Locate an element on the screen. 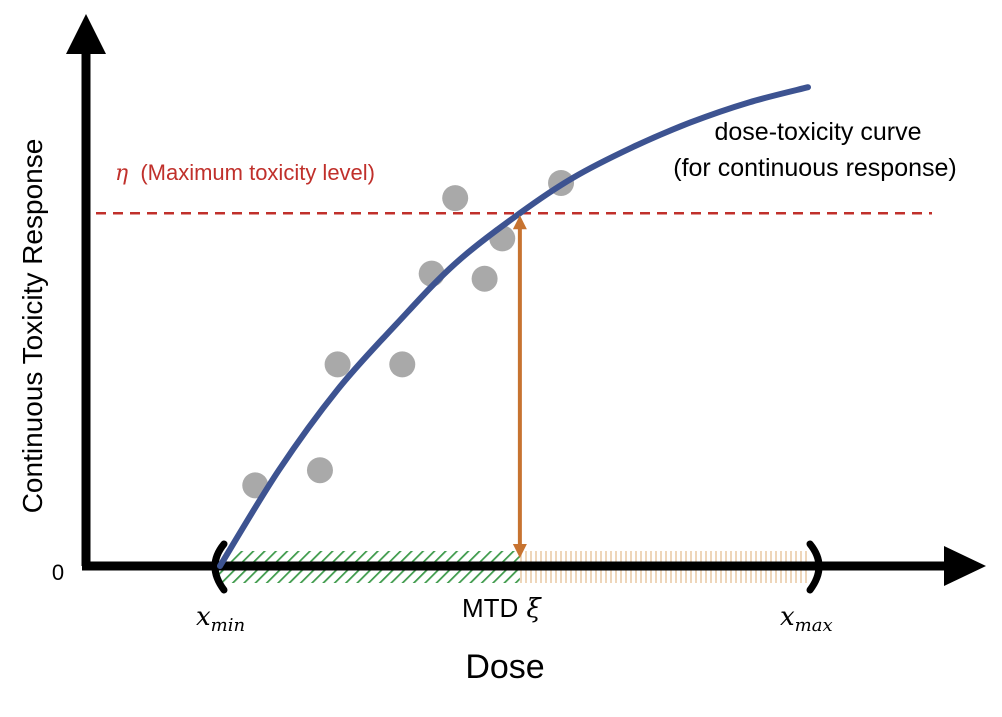 The height and width of the screenshot is (717, 1002). y-axis-arrowhead is located at coordinates (86, 34).